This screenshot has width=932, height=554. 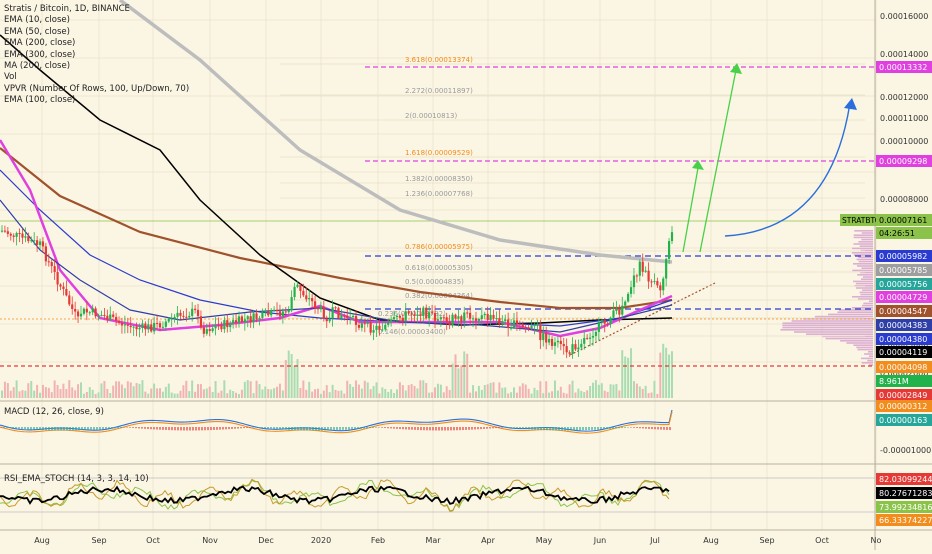 What do you see at coordinates (40, 43) in the screenshot?
I see `legend-ema200: EMA (200, close)` at bounding box center [40, 43].